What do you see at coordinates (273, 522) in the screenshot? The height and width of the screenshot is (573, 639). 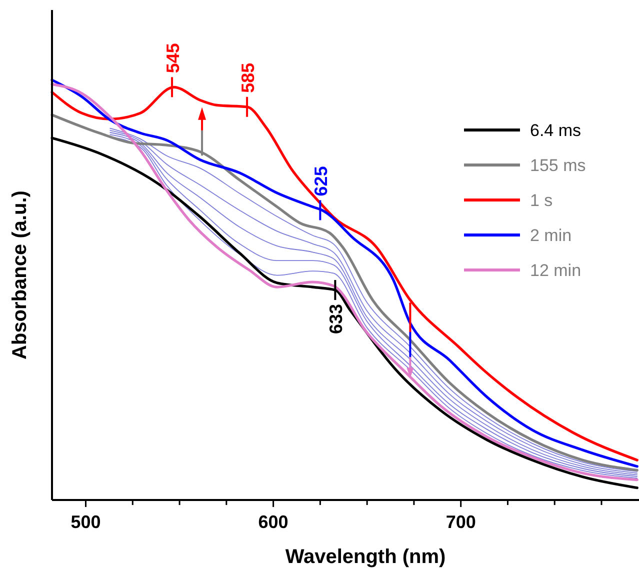 I see `x-tick-label: 600` at bounding box center [273, 522].